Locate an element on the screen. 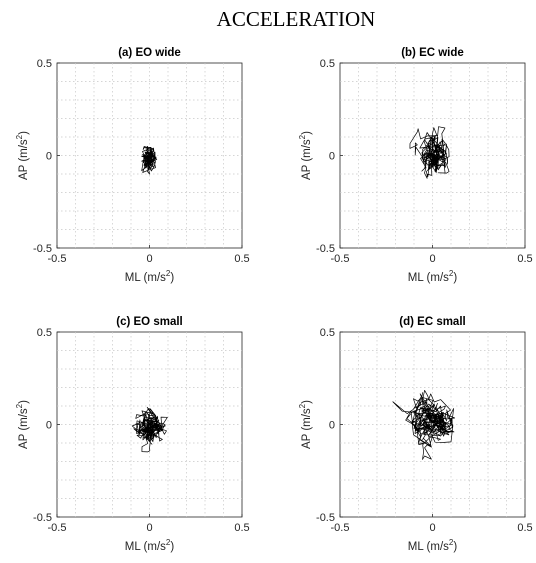 The width and height of the screenshot is (536, 563). subplot-title: (b) EC wide is located at coordinates (432, 53).